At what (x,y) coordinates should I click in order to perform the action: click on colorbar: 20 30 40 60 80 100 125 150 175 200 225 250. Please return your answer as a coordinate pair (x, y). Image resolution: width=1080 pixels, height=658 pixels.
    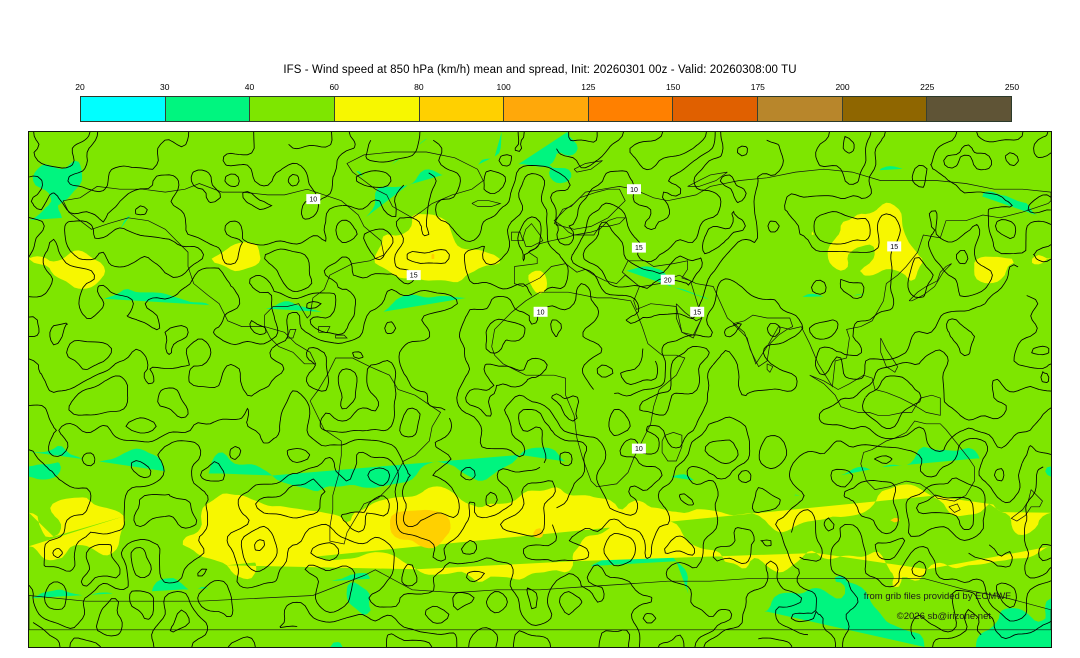
    Looking at the image, I should click on (547, 103).